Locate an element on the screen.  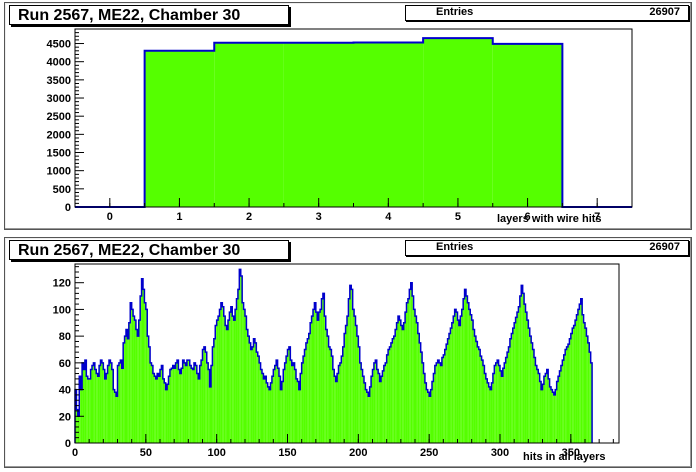
x-tick-label: 4 is located at coordinates (388, 217).